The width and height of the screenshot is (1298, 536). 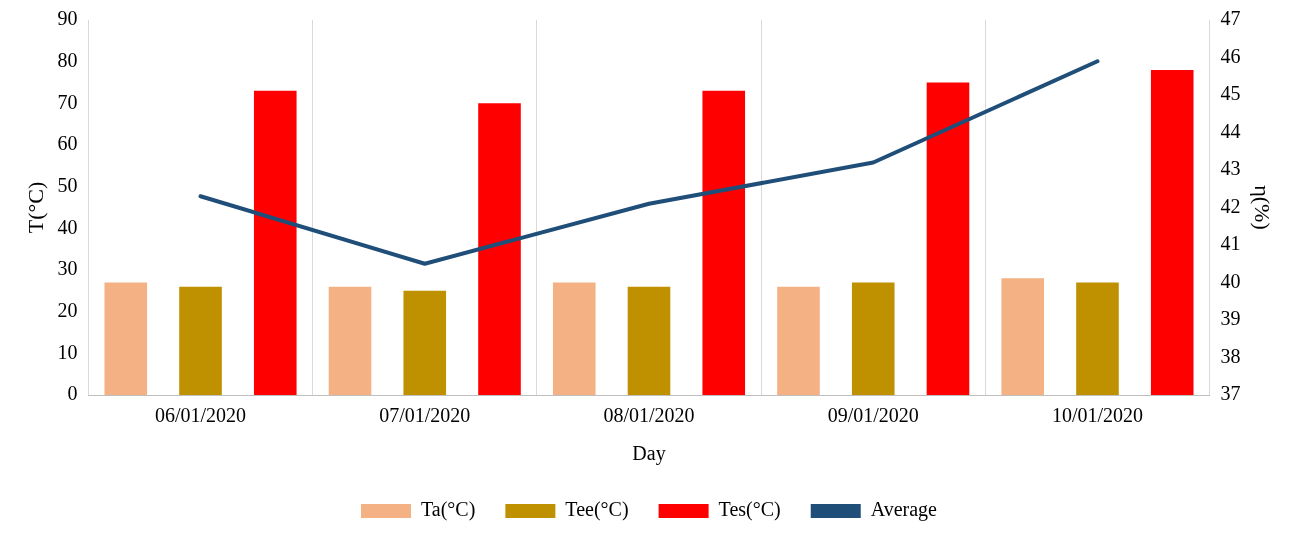 I want to click on y2-tick-label: 38, so click(x=1230, y=355).